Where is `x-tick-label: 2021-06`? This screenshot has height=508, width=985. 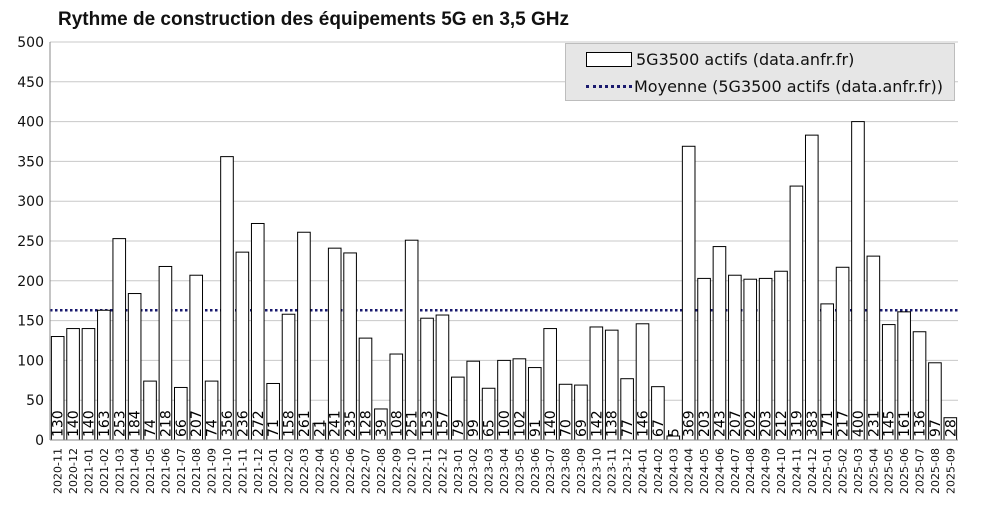
x-tick-label: 2021-06 is located at coordinates (165, 471).